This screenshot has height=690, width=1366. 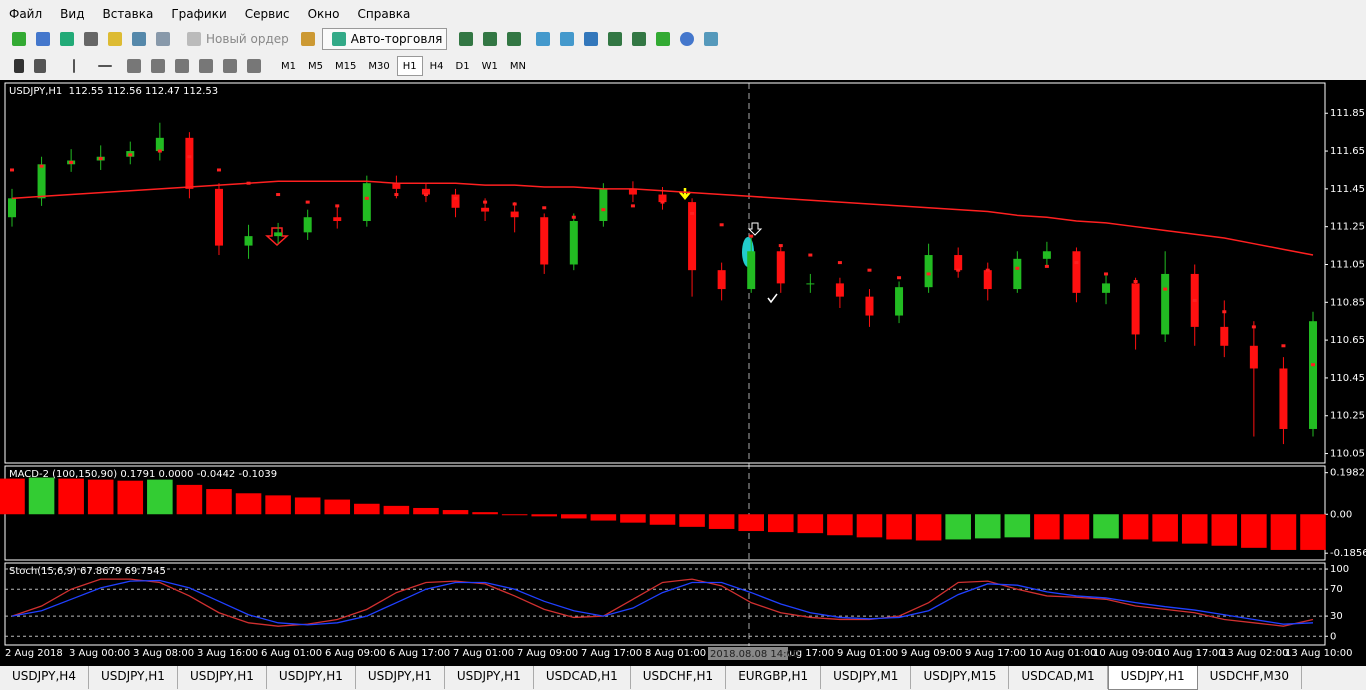 I want to click on chart-tab: USDCAD,M1, so click(x=1058, y=677).